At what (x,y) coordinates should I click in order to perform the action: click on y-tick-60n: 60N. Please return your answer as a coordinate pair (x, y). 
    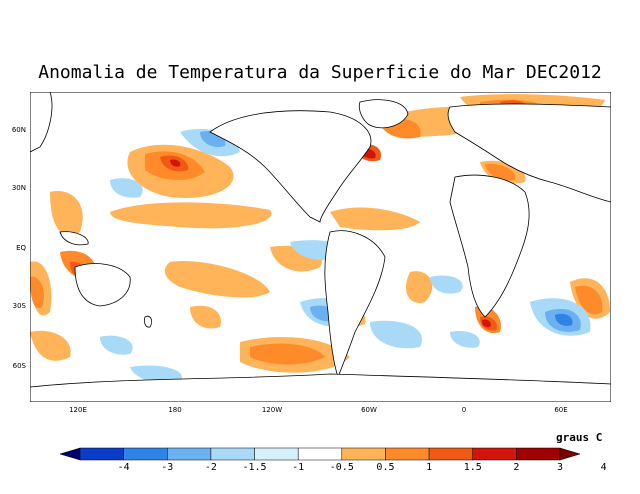
    Looking at the image, I should click on (18, 130).